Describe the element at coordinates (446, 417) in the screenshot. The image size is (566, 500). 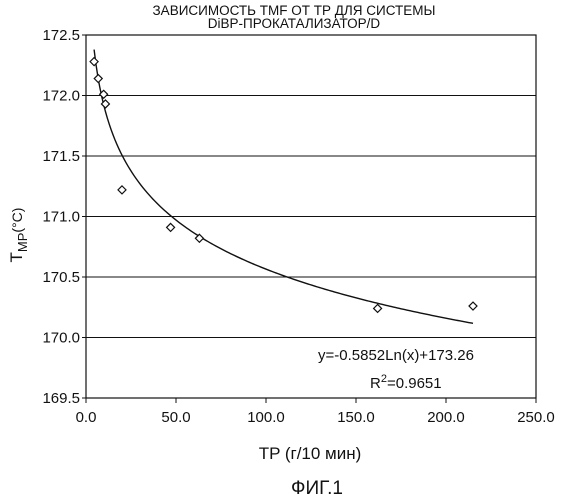
I see `x-tick-label: 200.0` at that location.